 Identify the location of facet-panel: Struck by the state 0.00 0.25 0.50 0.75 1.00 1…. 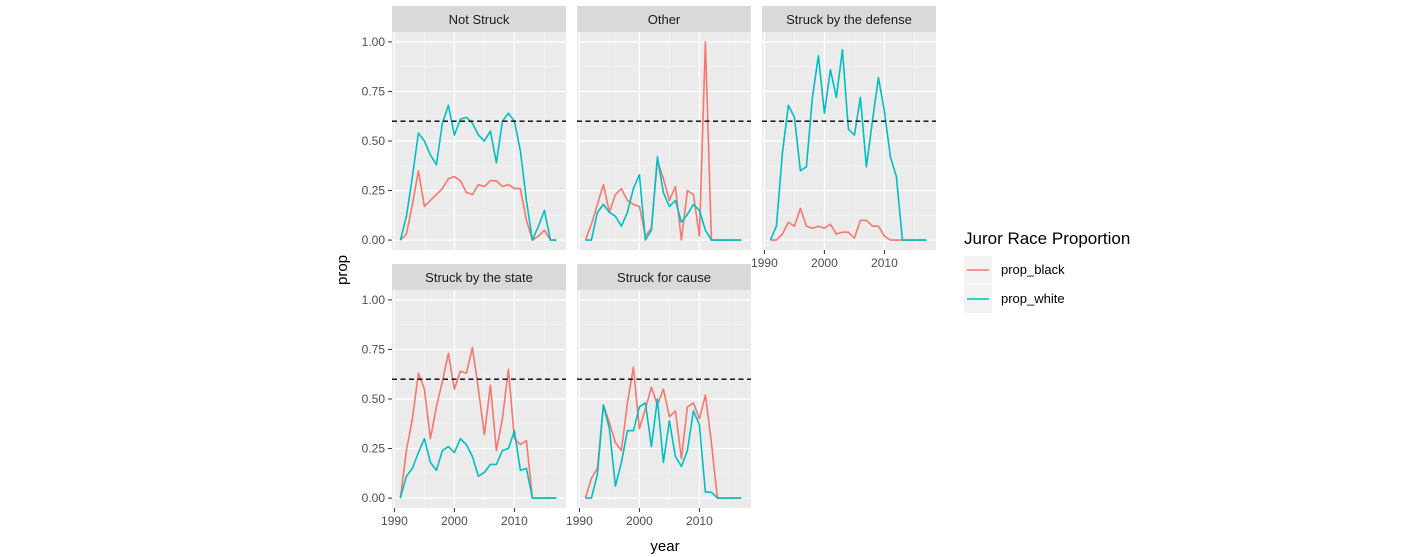
(464, 396).